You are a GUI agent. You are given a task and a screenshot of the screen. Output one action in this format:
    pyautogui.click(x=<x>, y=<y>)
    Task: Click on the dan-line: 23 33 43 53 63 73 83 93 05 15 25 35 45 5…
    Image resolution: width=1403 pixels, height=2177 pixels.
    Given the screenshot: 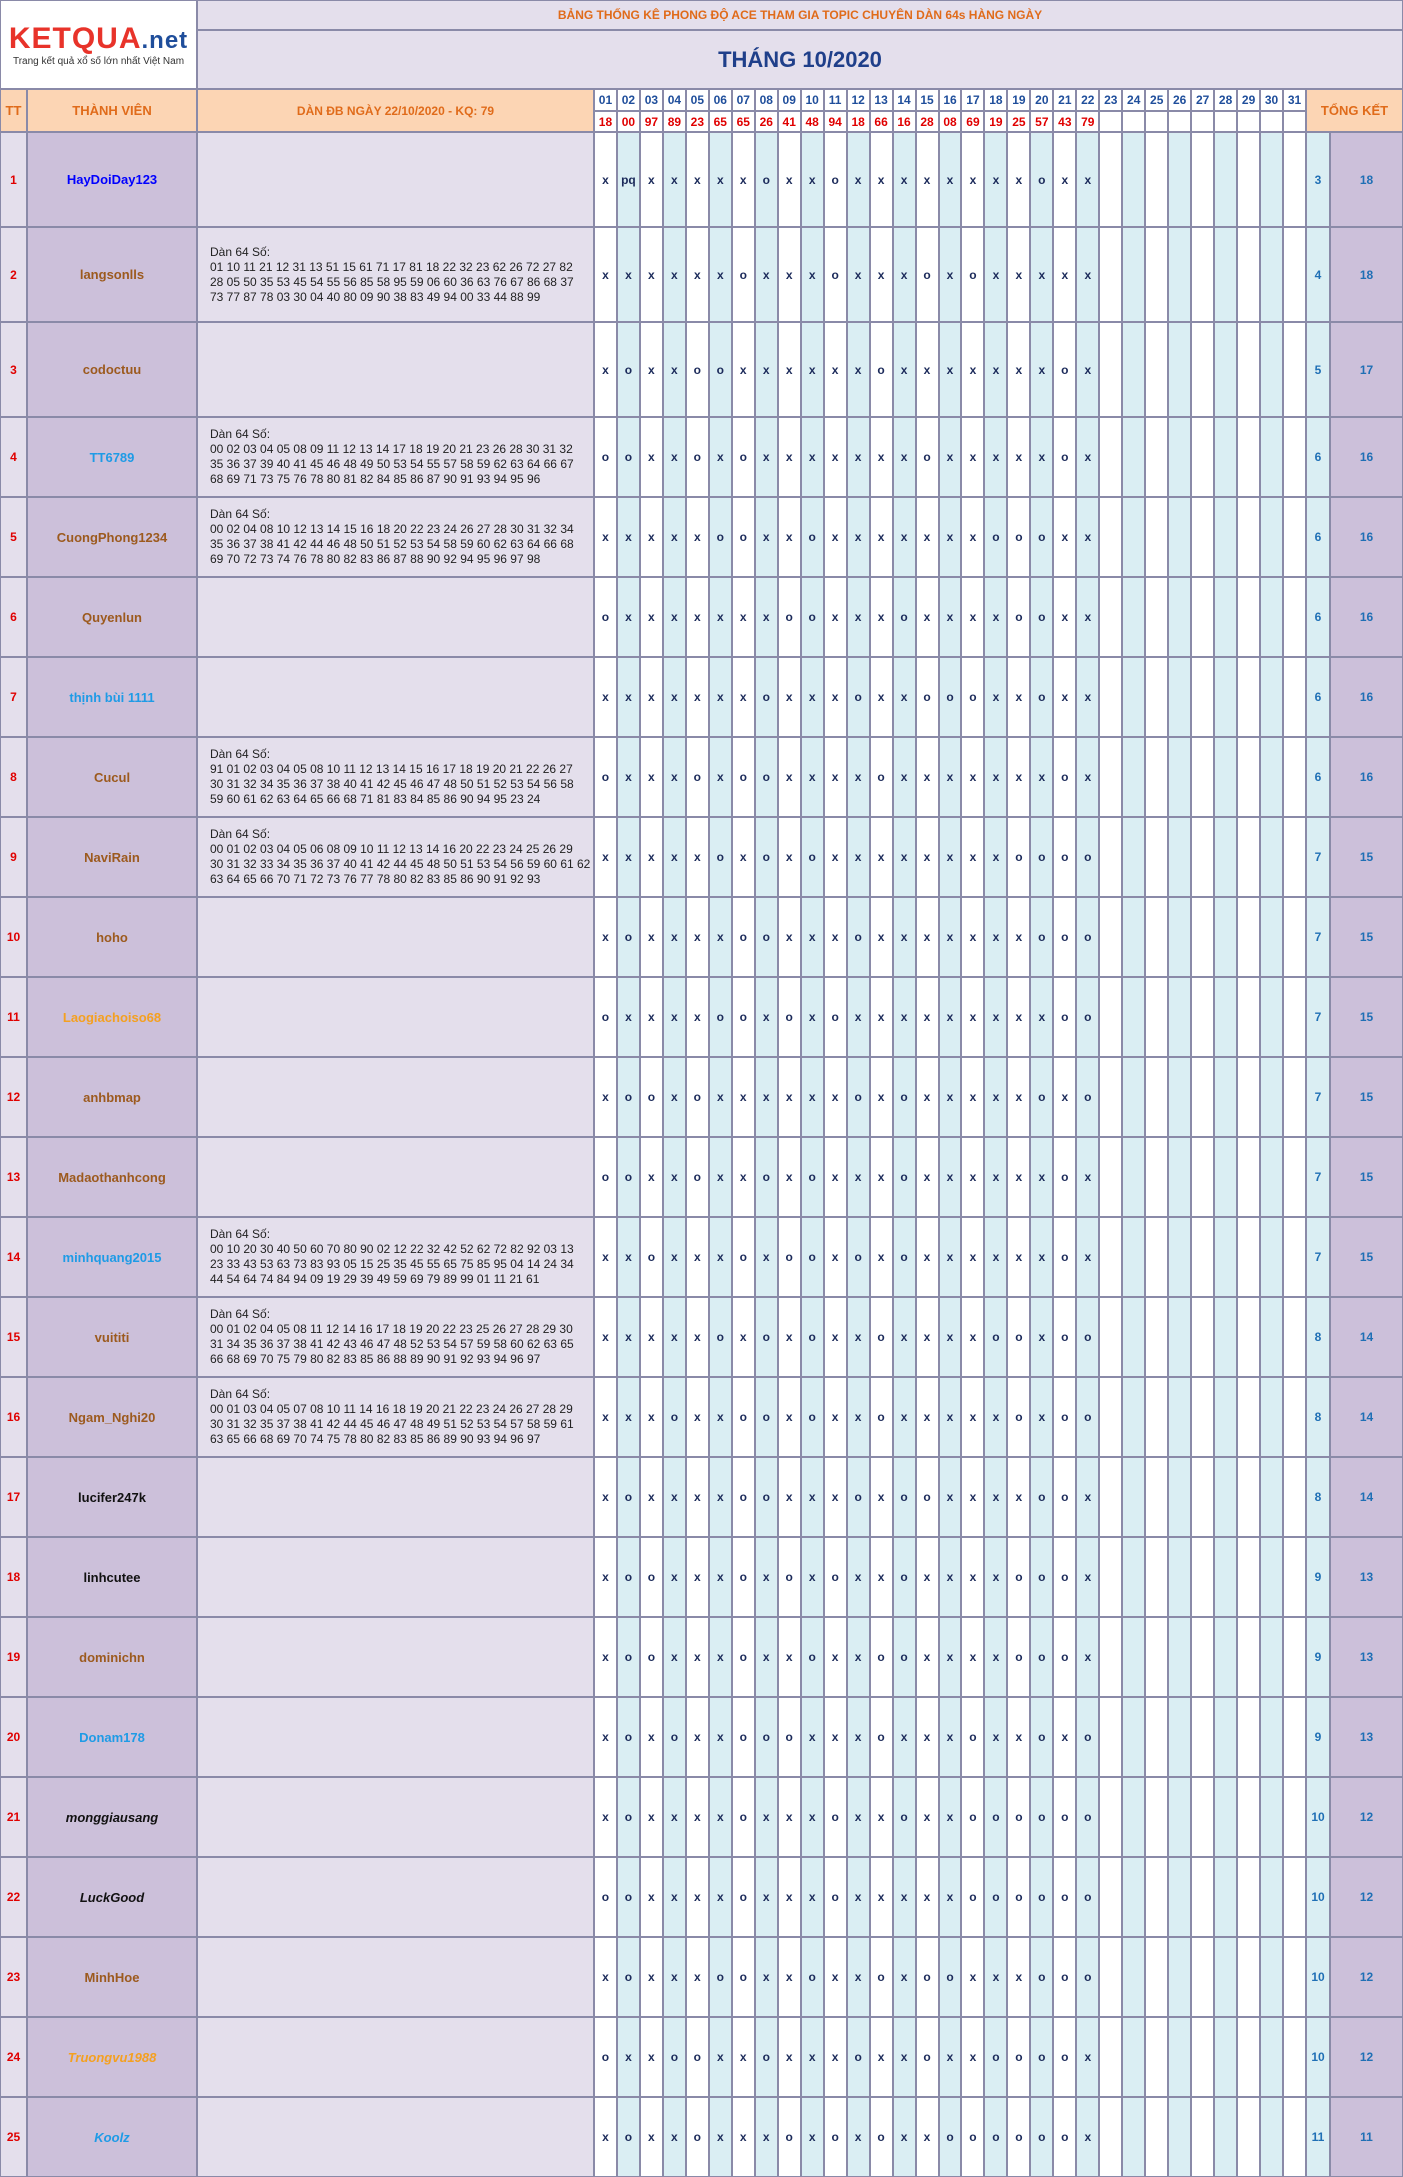 What is the action you would take?
    pyautogui.click(x=392, y=1264)
    